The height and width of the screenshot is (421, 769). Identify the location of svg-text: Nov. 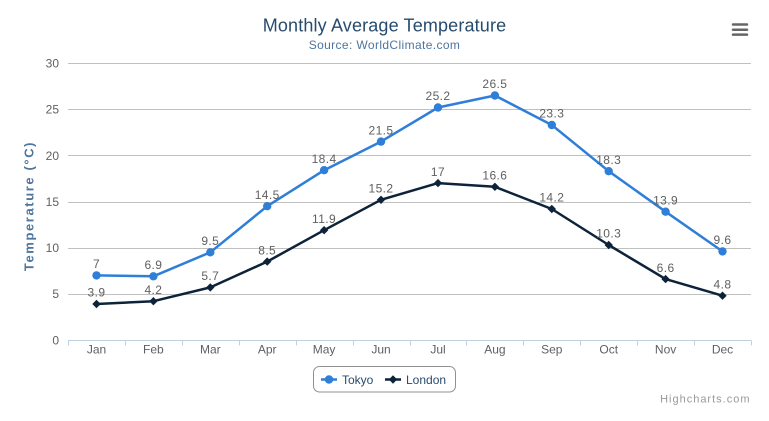
(665, 350).